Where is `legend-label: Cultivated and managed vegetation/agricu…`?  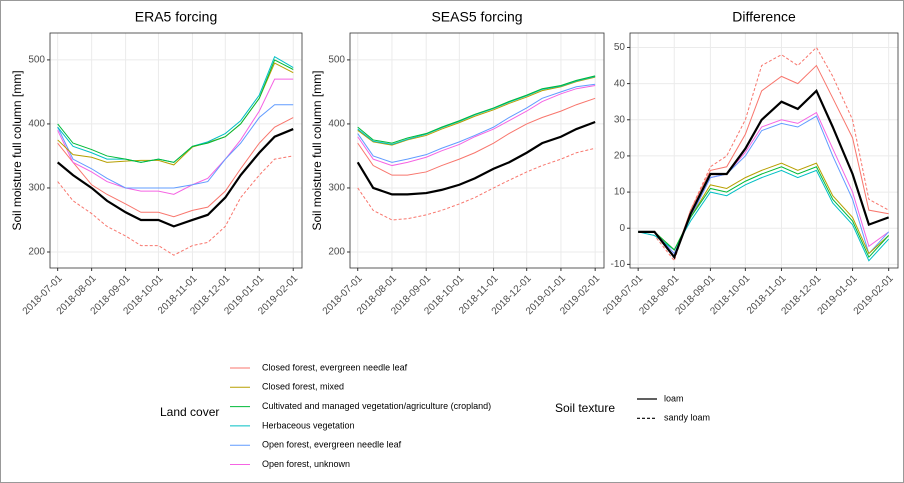 legend-label: Cultivated and managed vegetation/agricu… is located at coordinates (376, 406).